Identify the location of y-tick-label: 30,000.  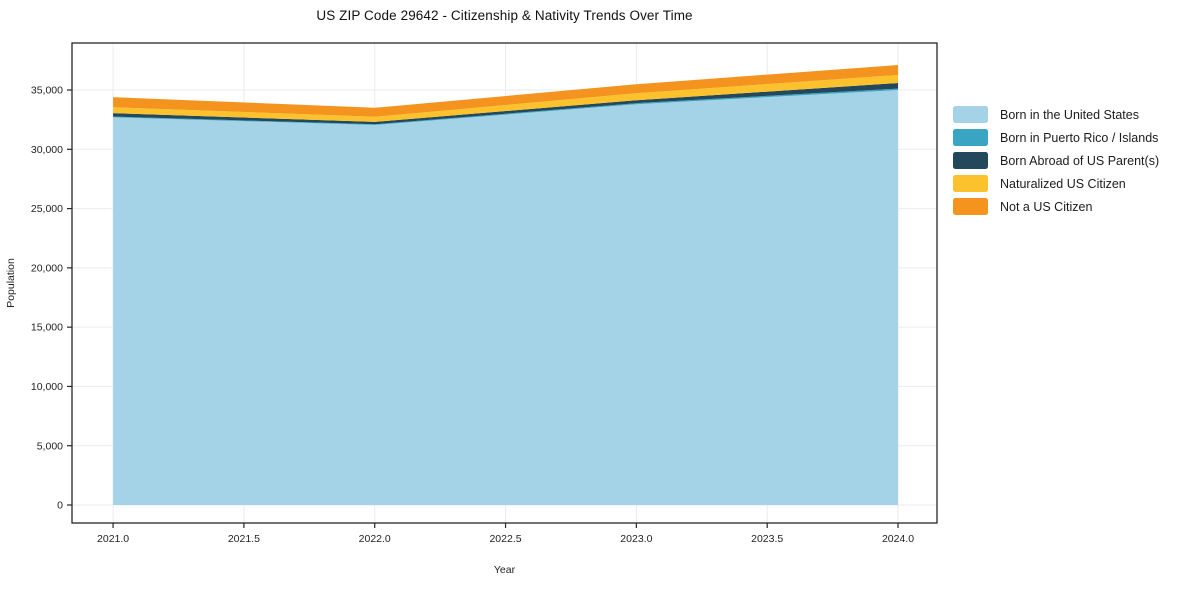
(47, 150).